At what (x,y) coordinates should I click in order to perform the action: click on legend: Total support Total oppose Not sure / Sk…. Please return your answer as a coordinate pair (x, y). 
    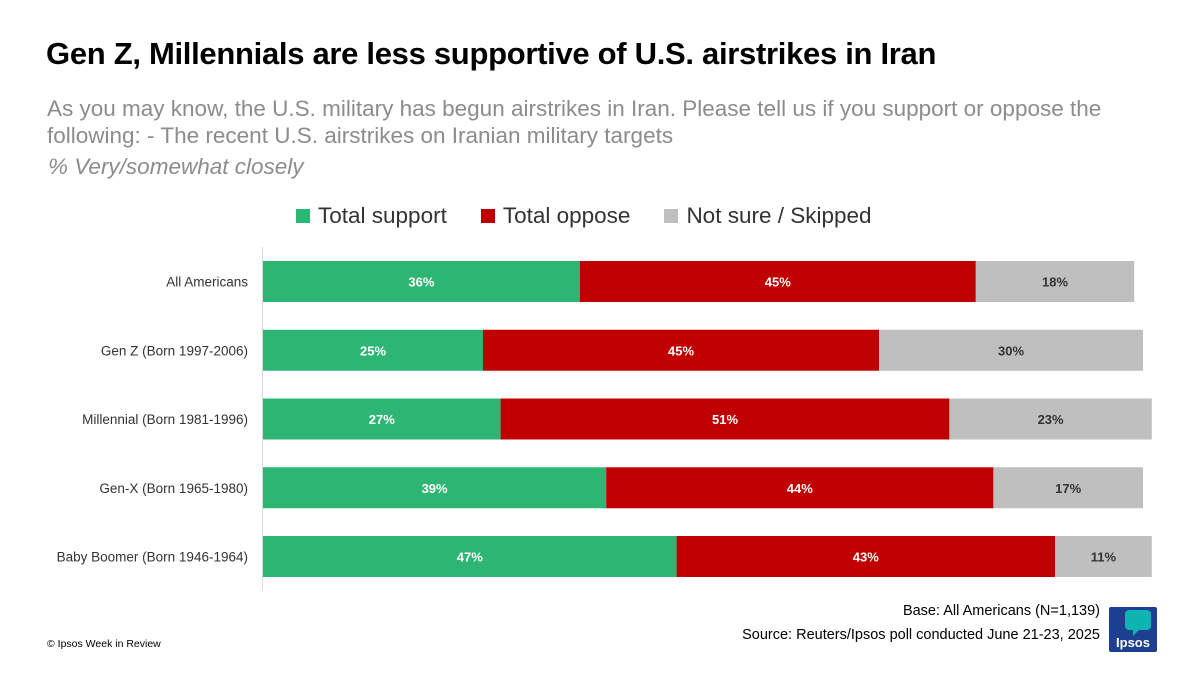
    Looking at the image, I should click on (601, 216).